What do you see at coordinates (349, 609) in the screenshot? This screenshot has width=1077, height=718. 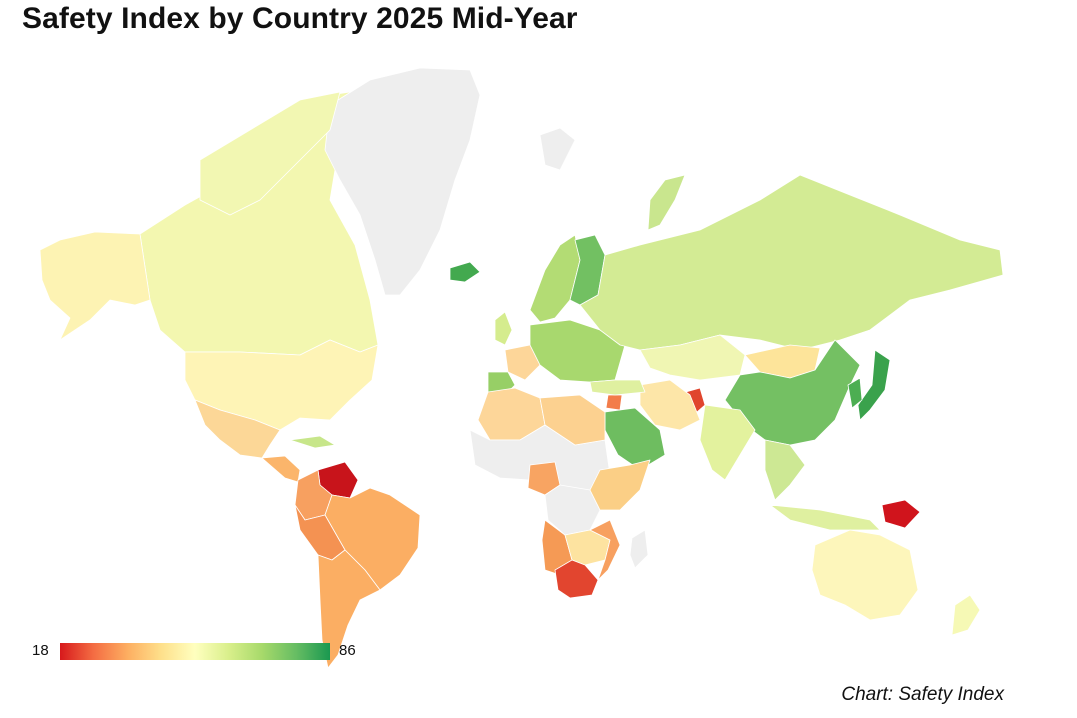 I see `country-argentina` at bounding box center [349, 609].